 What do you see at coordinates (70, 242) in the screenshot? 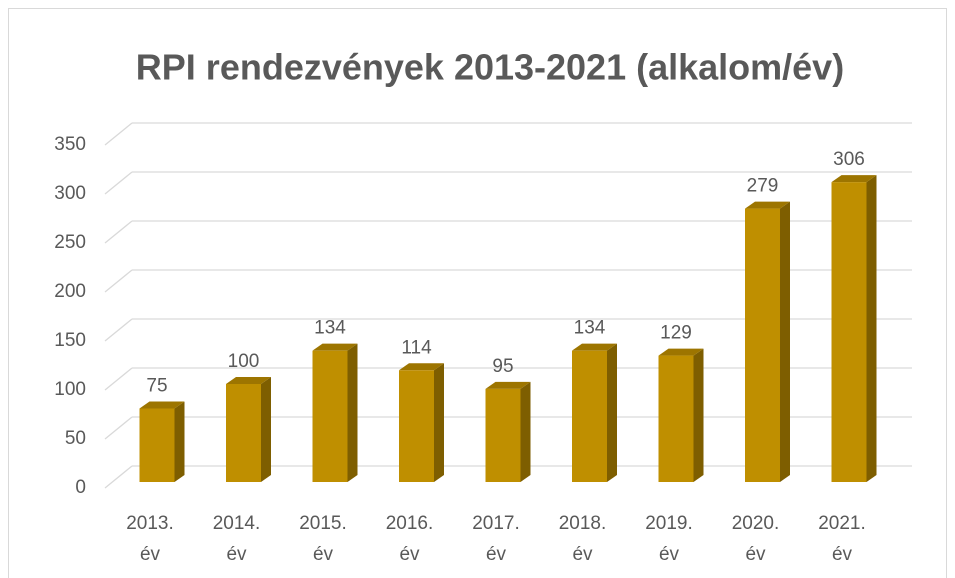
I see `y-tick-label: 250` at bounding box center [70, 242].